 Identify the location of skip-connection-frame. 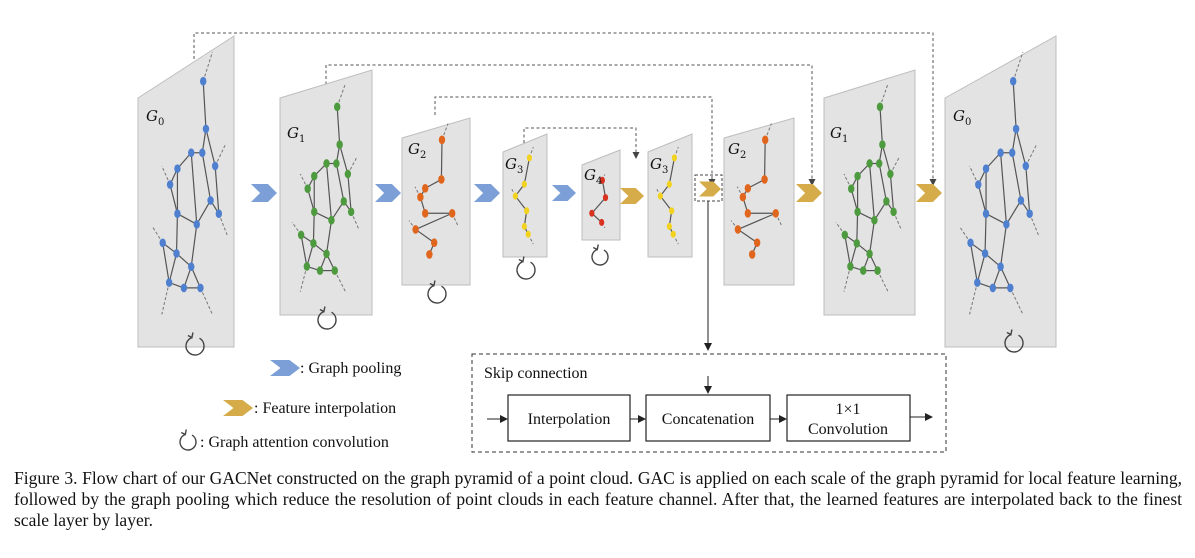
(709, 403).